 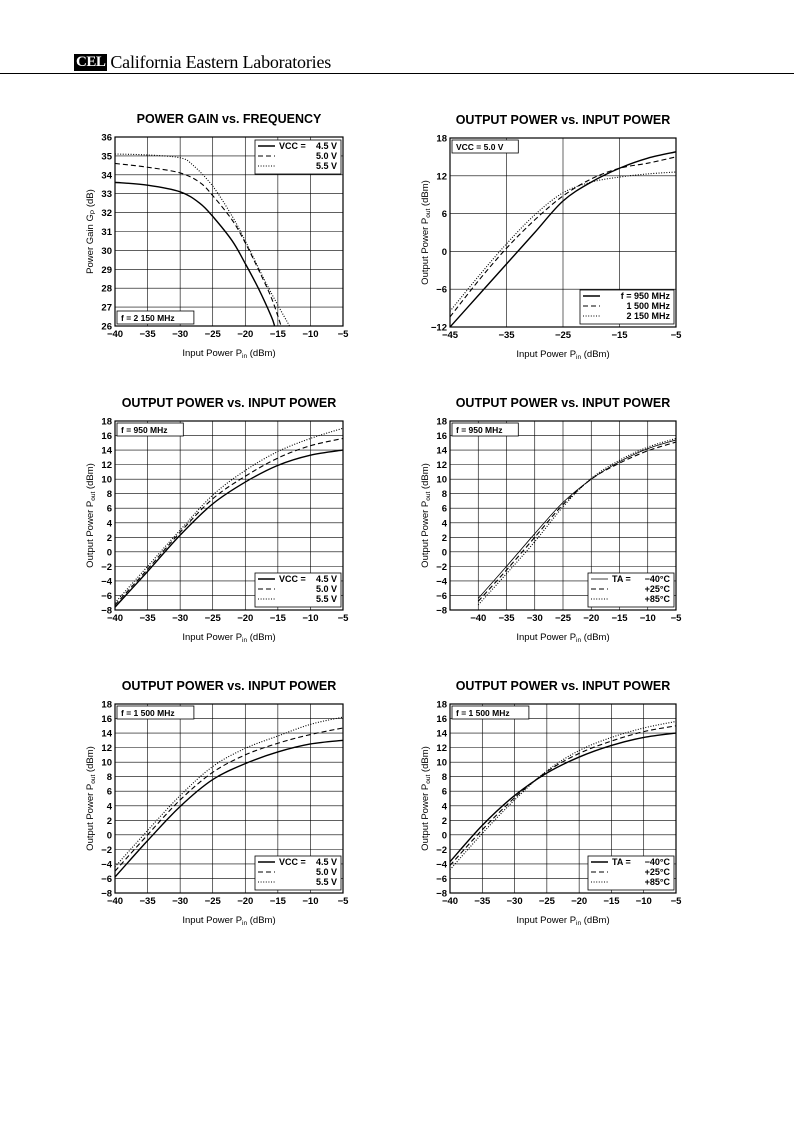 I want to click on legend-box, so click(x=631, y=590).